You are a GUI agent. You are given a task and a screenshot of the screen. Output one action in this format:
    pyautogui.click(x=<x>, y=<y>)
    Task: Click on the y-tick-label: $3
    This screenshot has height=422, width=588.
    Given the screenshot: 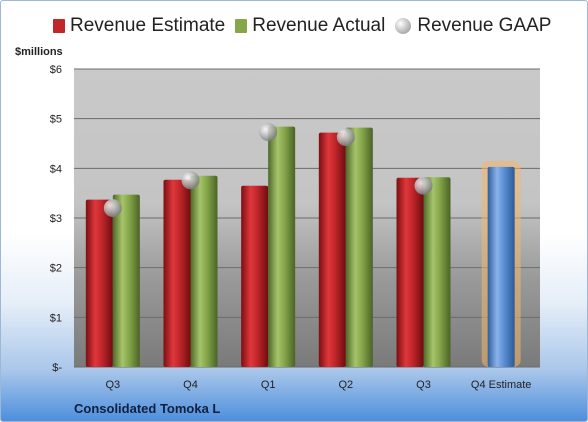 What is the action you would take?
    pyautogui.click(x=56, y=219)
    